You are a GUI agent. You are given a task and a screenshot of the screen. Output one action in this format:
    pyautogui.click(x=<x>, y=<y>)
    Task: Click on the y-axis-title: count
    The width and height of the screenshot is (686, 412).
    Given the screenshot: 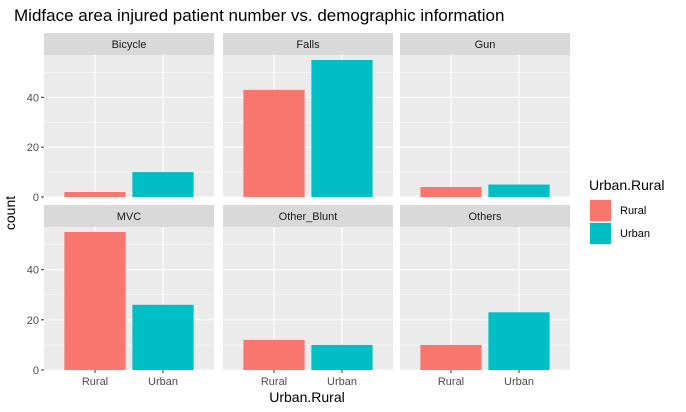 What is the action you would take?
    pyautogui.click(x=10, y=213)
    